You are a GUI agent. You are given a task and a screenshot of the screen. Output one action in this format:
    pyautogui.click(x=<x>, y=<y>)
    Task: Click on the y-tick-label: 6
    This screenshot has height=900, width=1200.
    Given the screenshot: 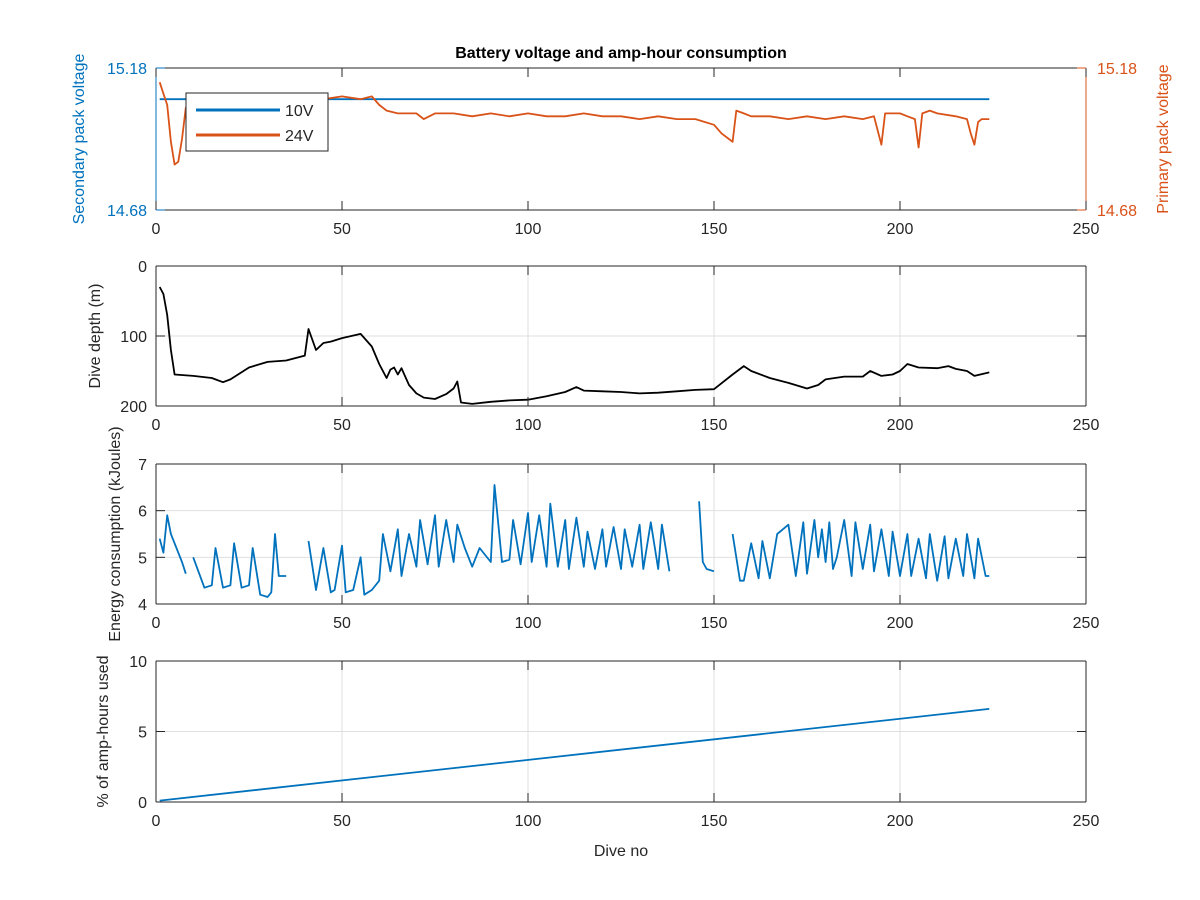 What is the action you would take?
    pyautogui.click(x=142, y=512)
    